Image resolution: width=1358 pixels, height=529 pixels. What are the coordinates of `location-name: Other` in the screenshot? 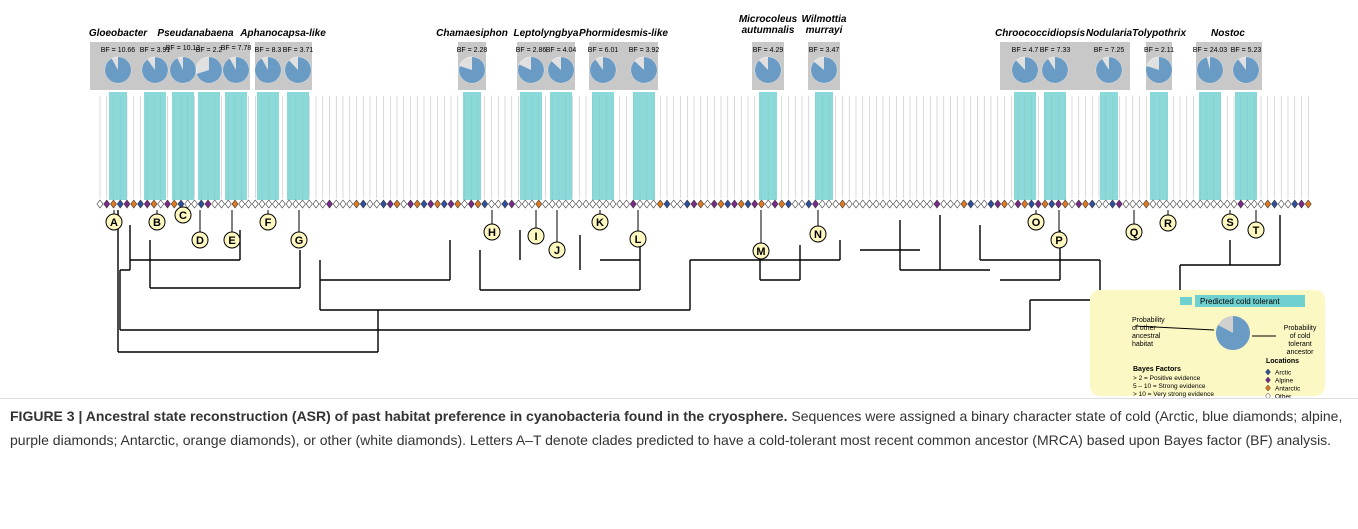 It's located at (1283, 396).